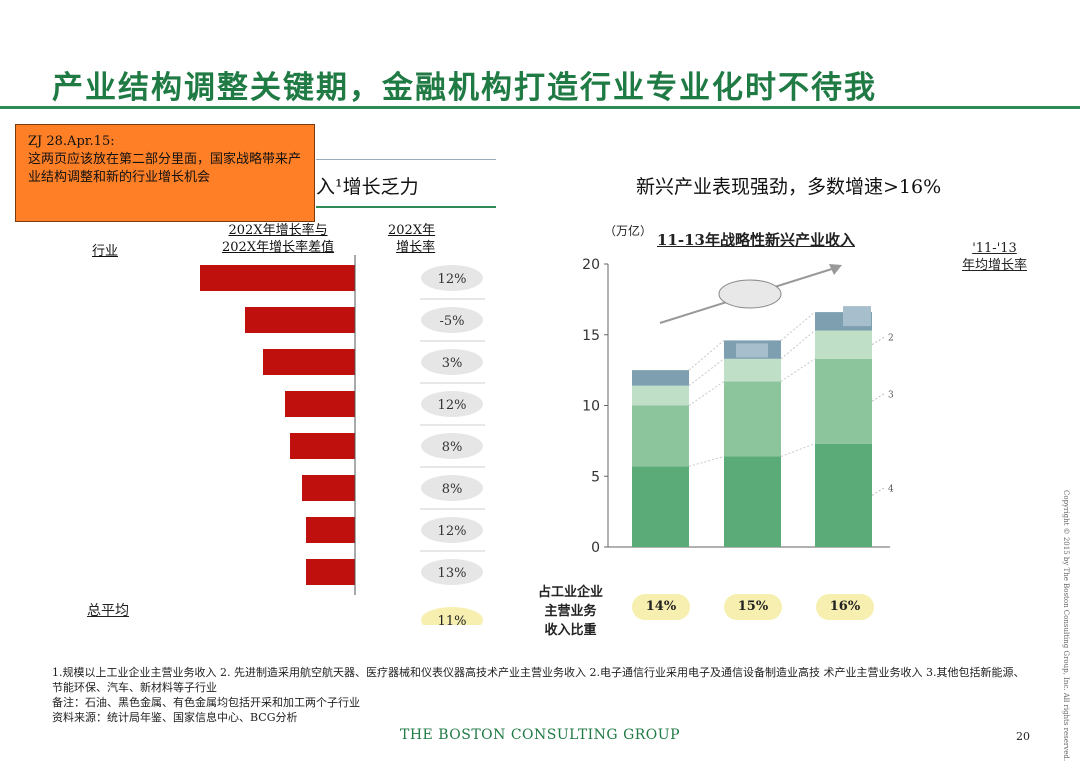 This screenshot has width=1080, height=761. I want to click on cagr-callout-ellipse, so click(750, 294).